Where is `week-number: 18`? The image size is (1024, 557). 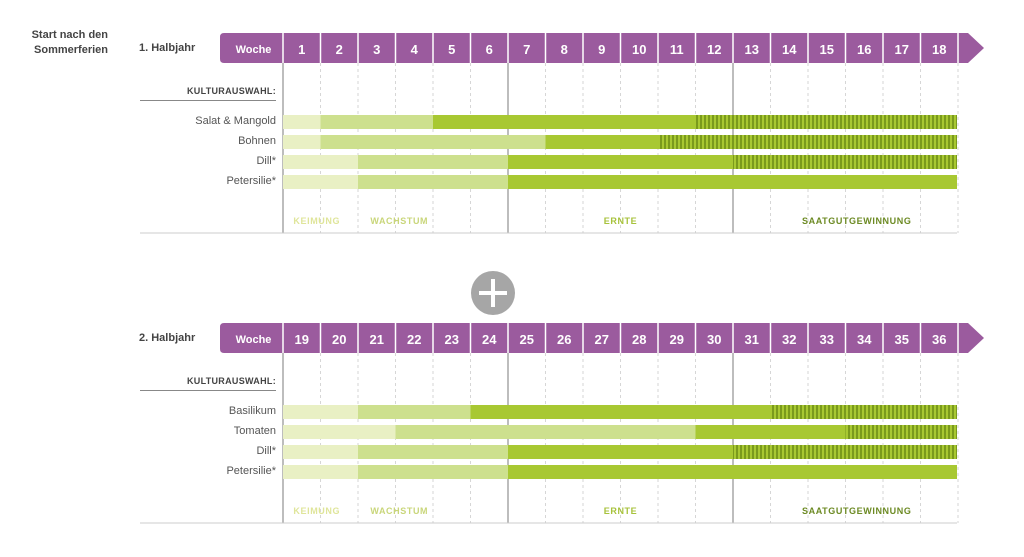 week-number: 18 is located at coordinates (939, 49).